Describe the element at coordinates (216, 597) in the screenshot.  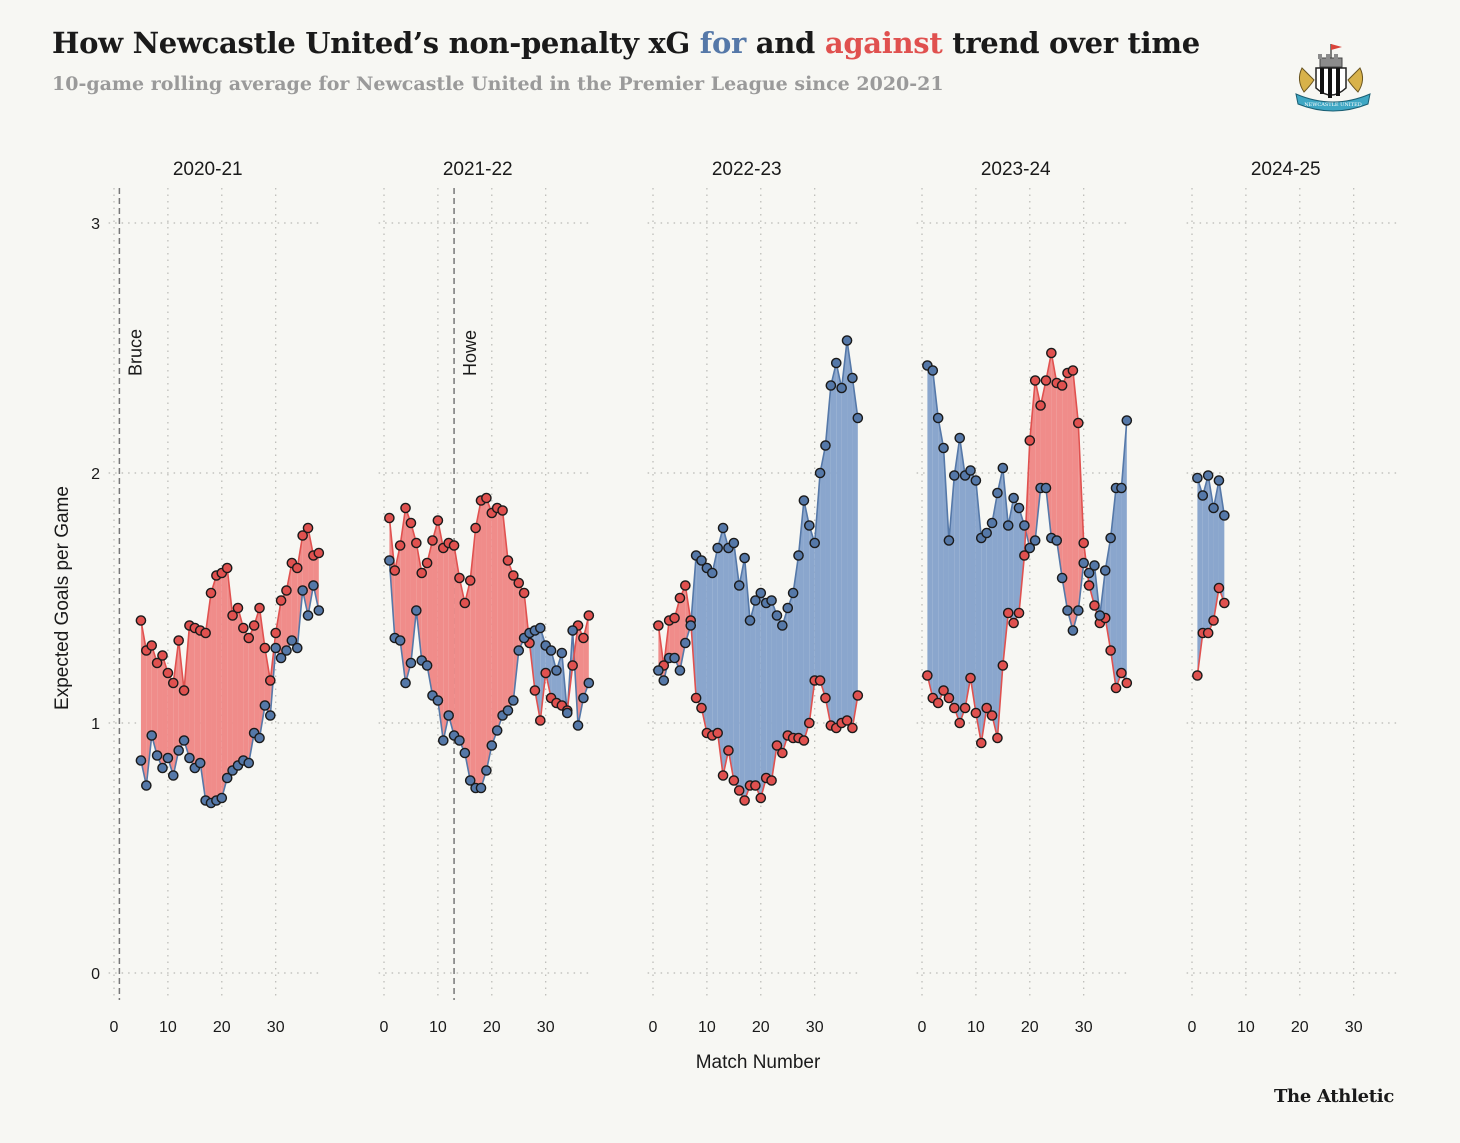
I see `facet-2020-21: 0 10 20 30 2020-21 Bruce` at that location.